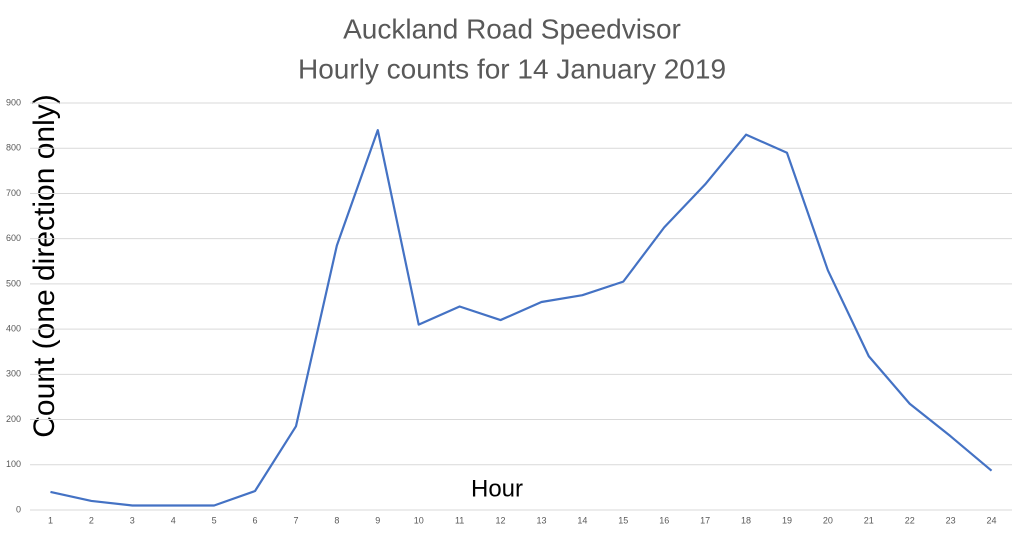 The height and width of the screenshot is (534, 1024). I want to click on x-axis-label: Hour, so click(497, 488).